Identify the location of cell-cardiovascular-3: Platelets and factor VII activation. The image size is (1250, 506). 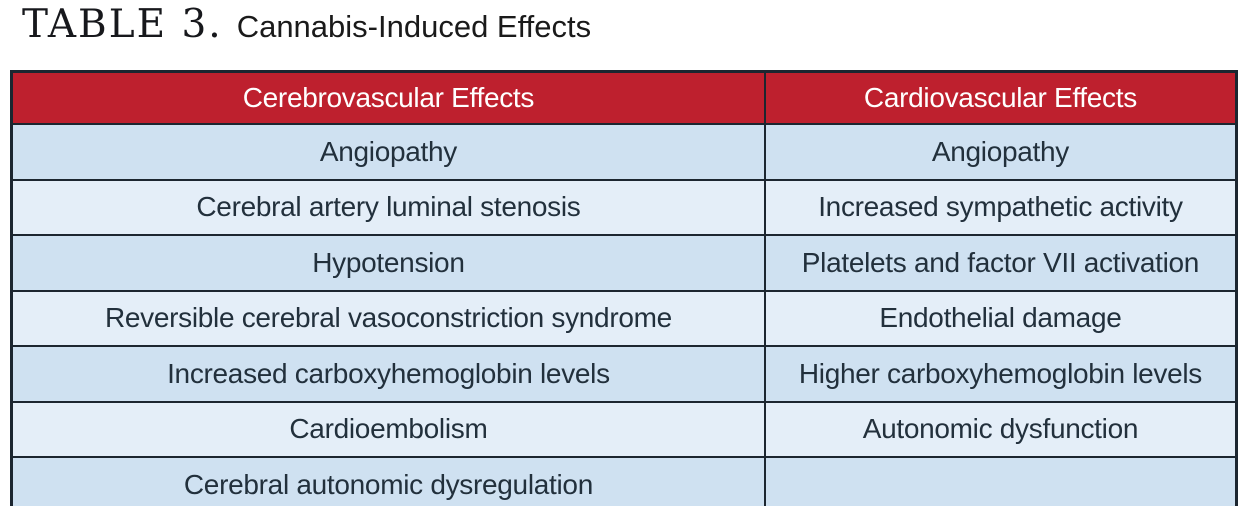
(1000, 263).